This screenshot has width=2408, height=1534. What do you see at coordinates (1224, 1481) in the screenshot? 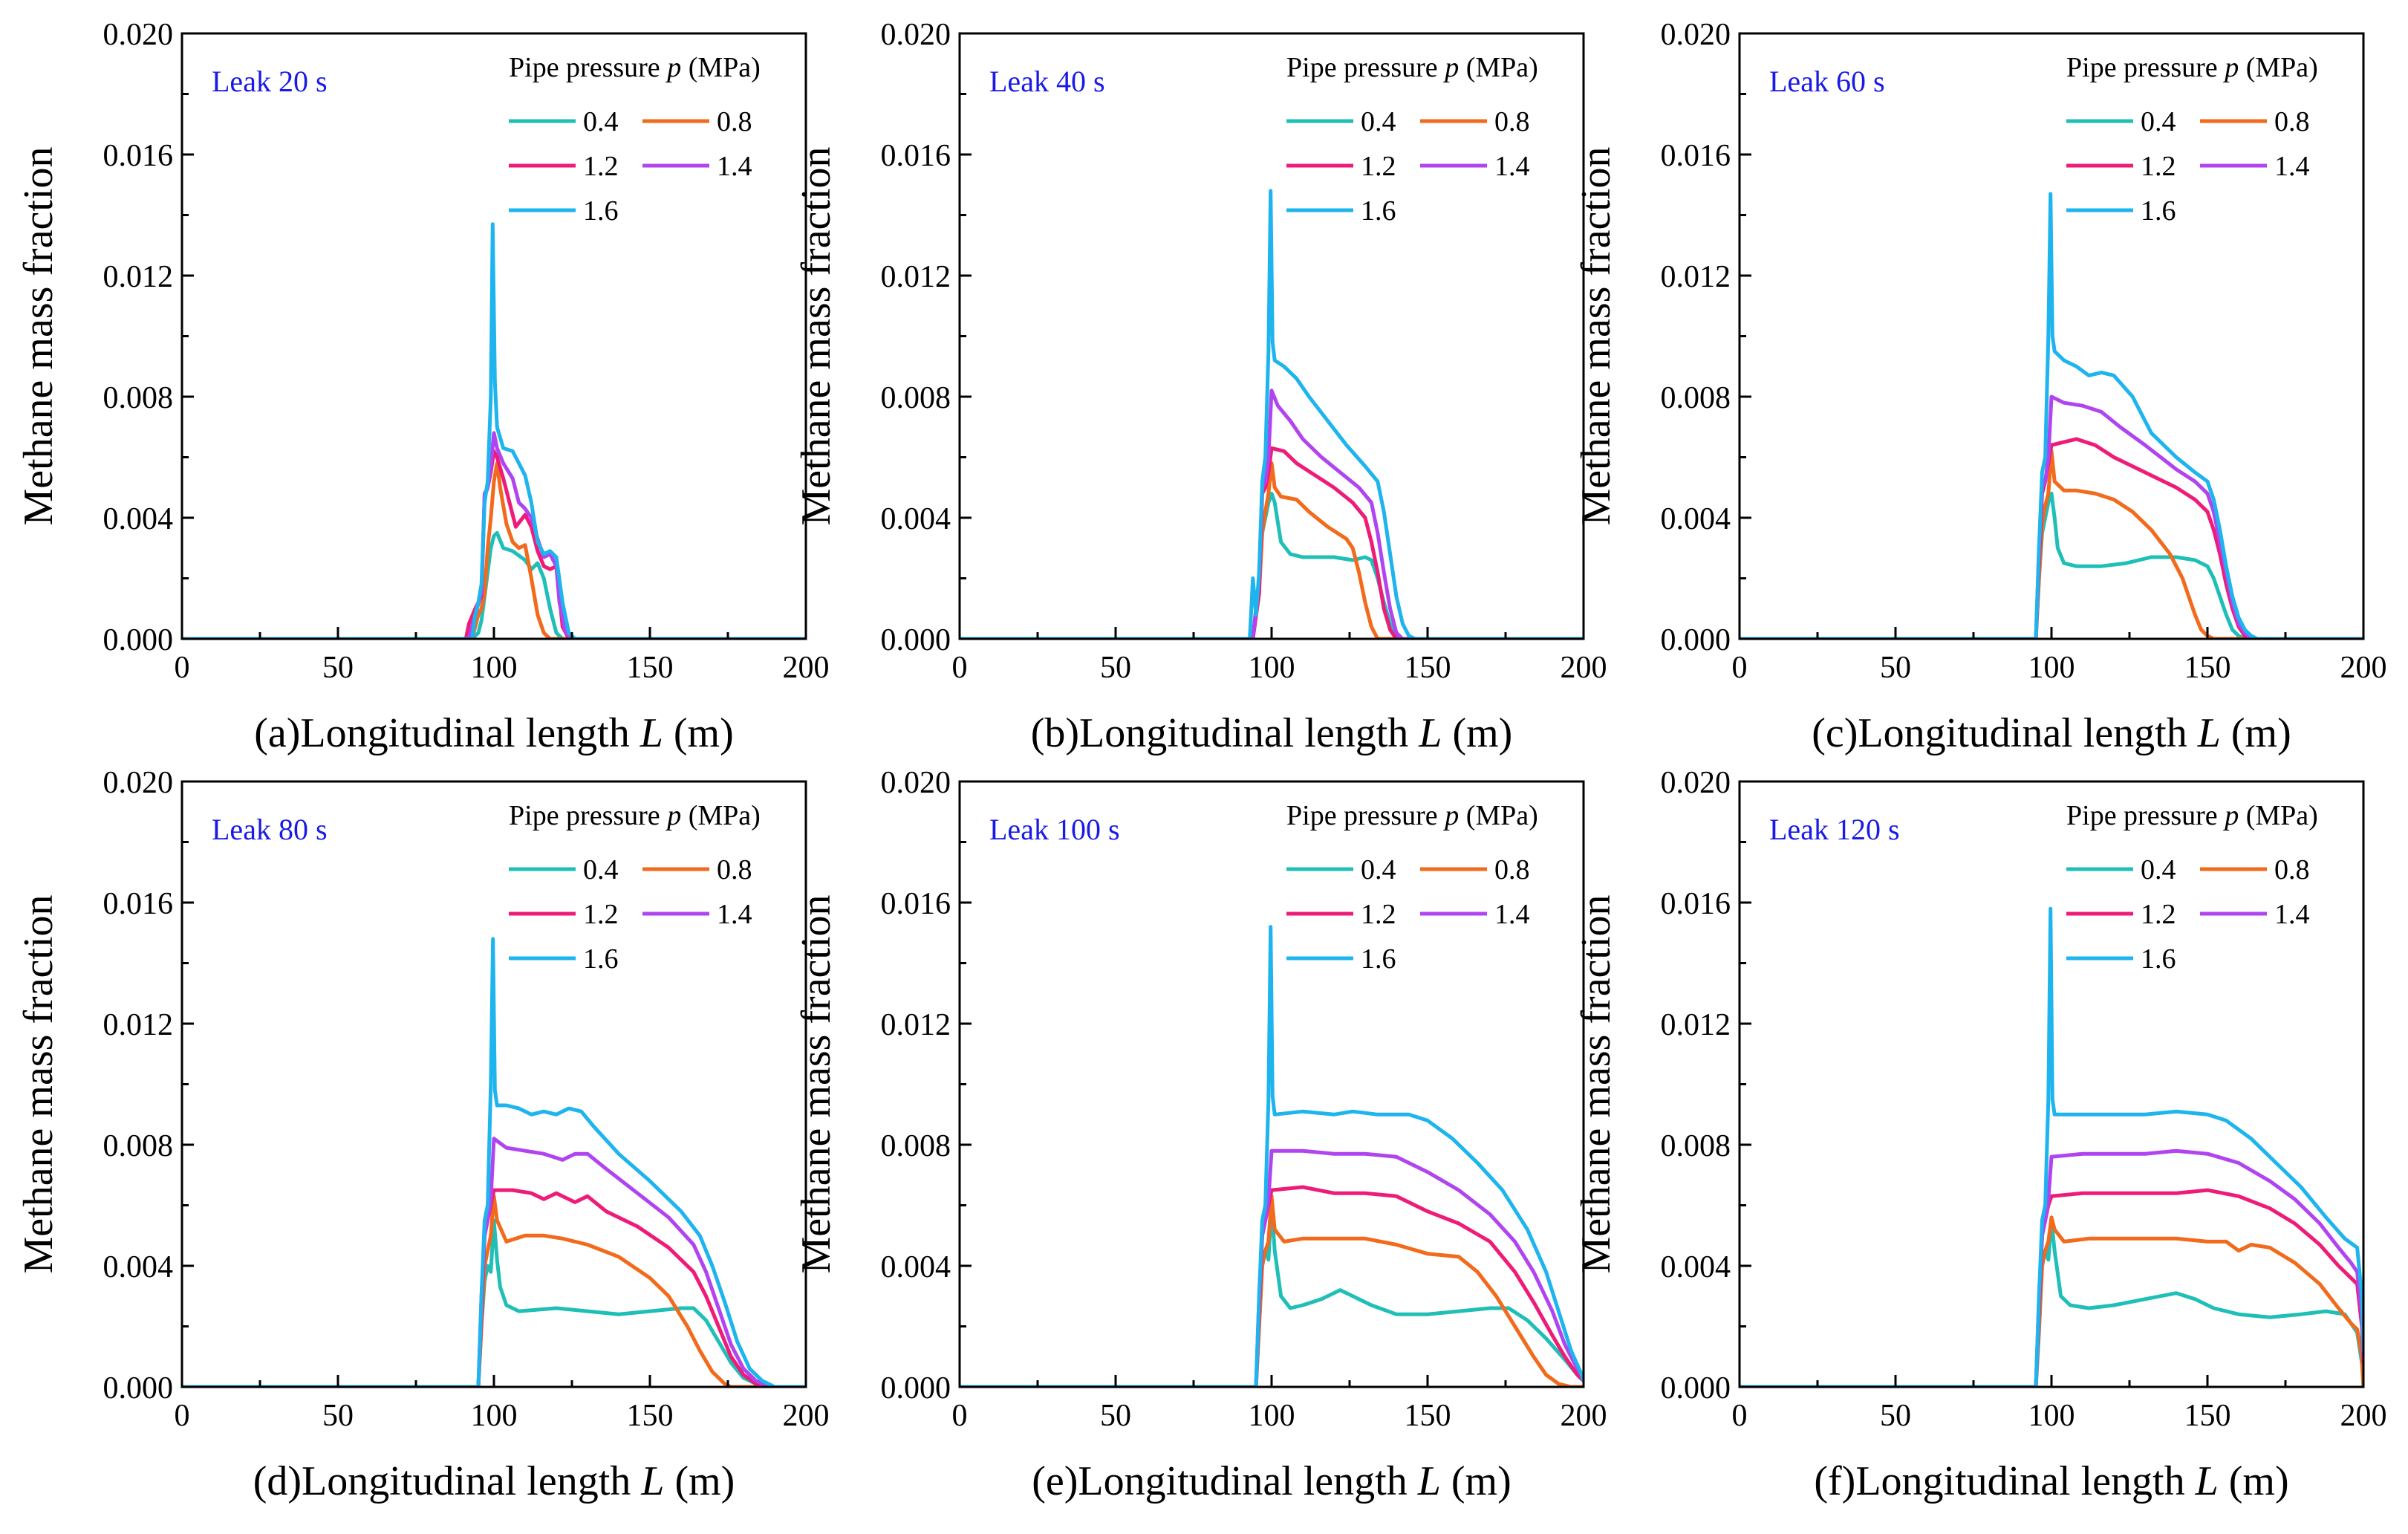
I see `x-axis-label-text: (e)Longitudinal length` at bounding box center [1224, 1481].